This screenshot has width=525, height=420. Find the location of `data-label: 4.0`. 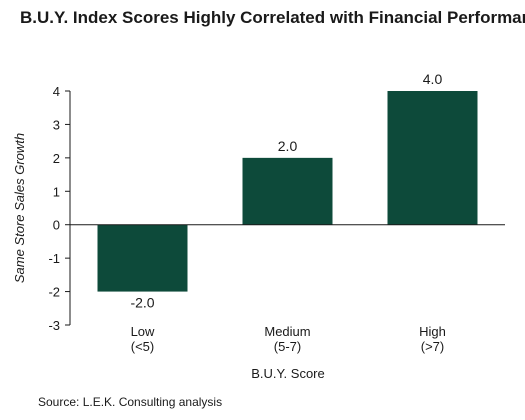

data-label: 4.0 is located at coordinates (433, 79).